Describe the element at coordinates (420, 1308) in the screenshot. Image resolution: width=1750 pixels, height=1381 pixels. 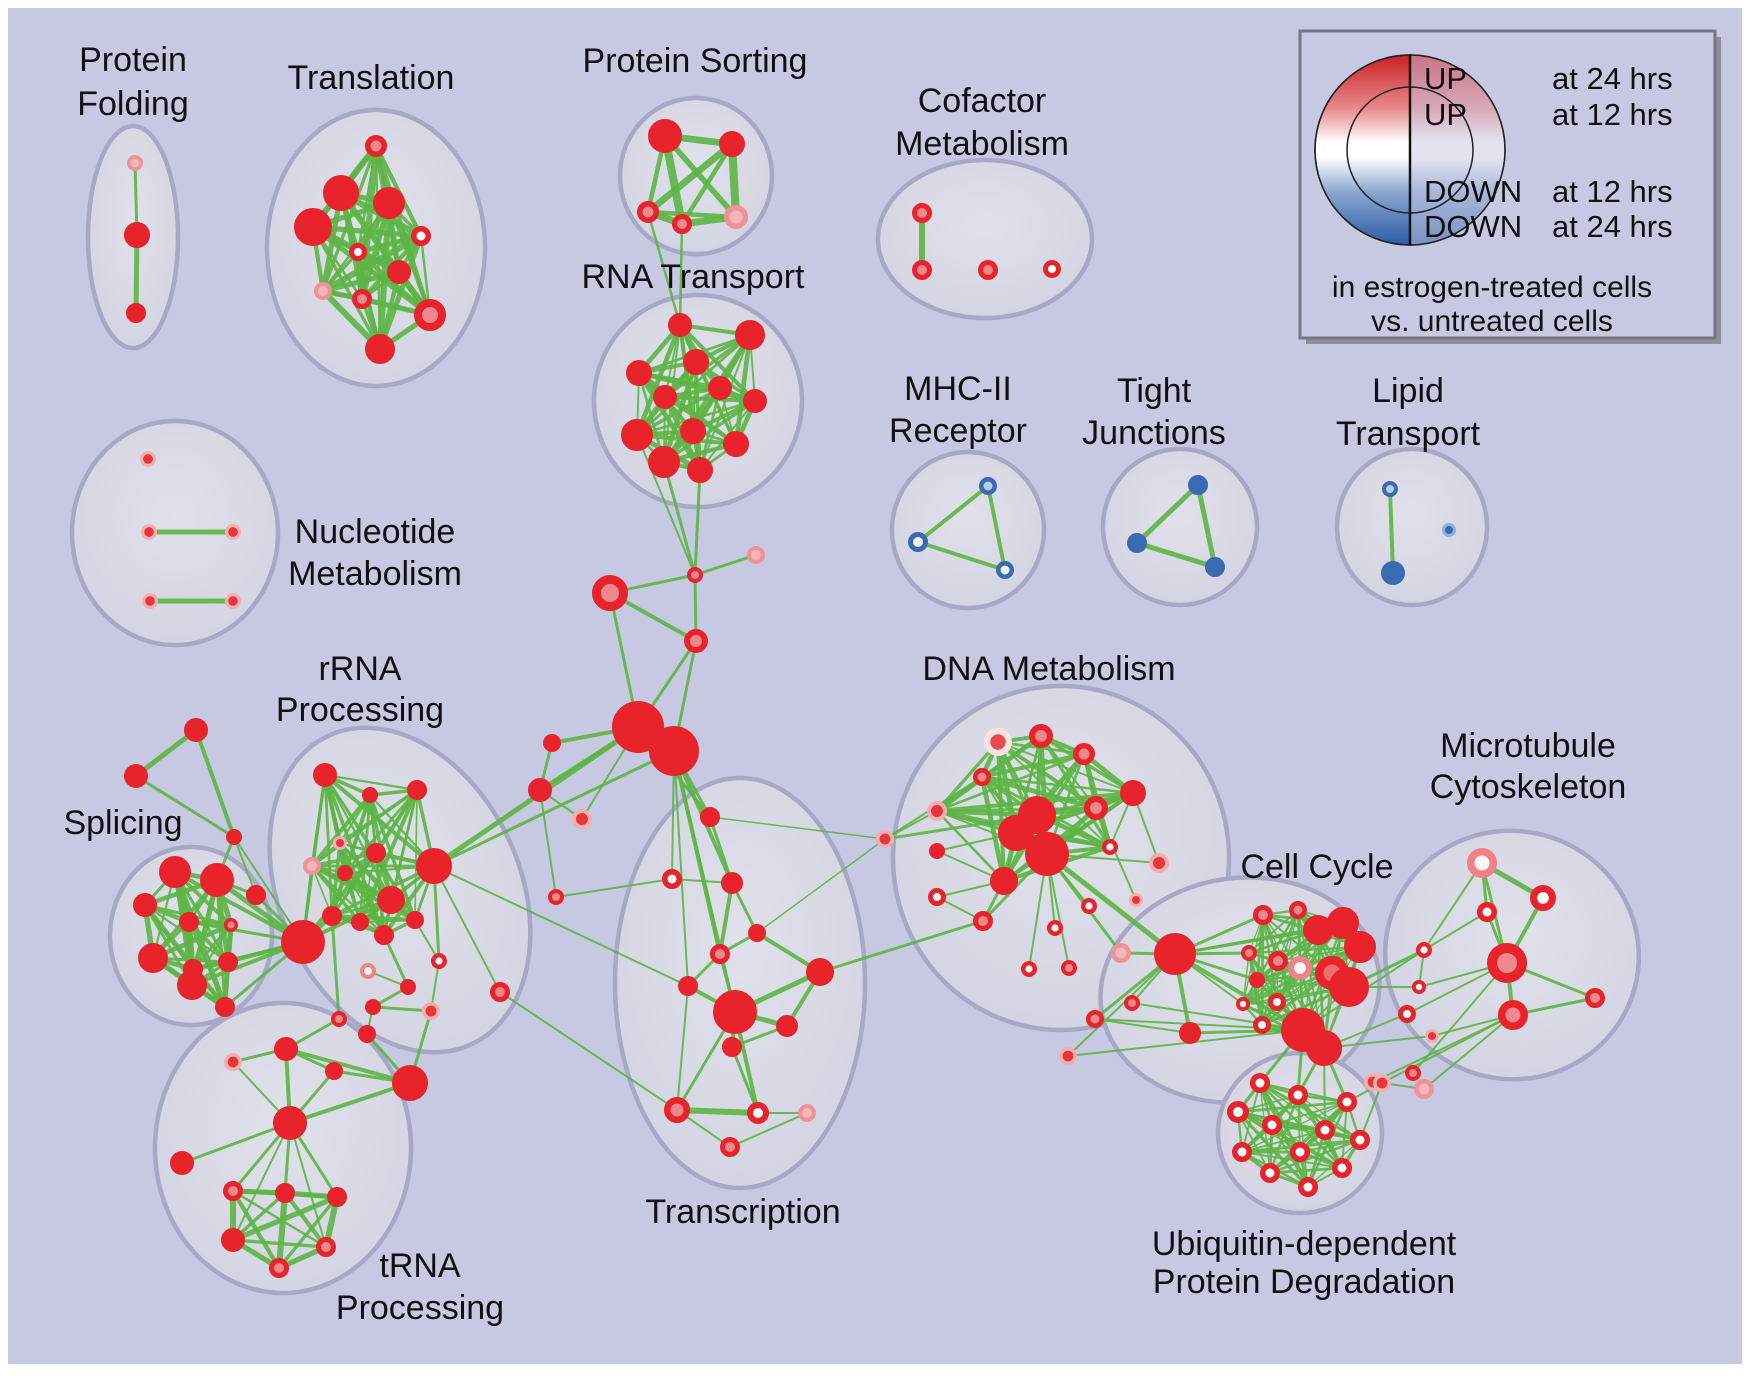
I see `cluster-label-trna-processing-line2: Processing` at that location.